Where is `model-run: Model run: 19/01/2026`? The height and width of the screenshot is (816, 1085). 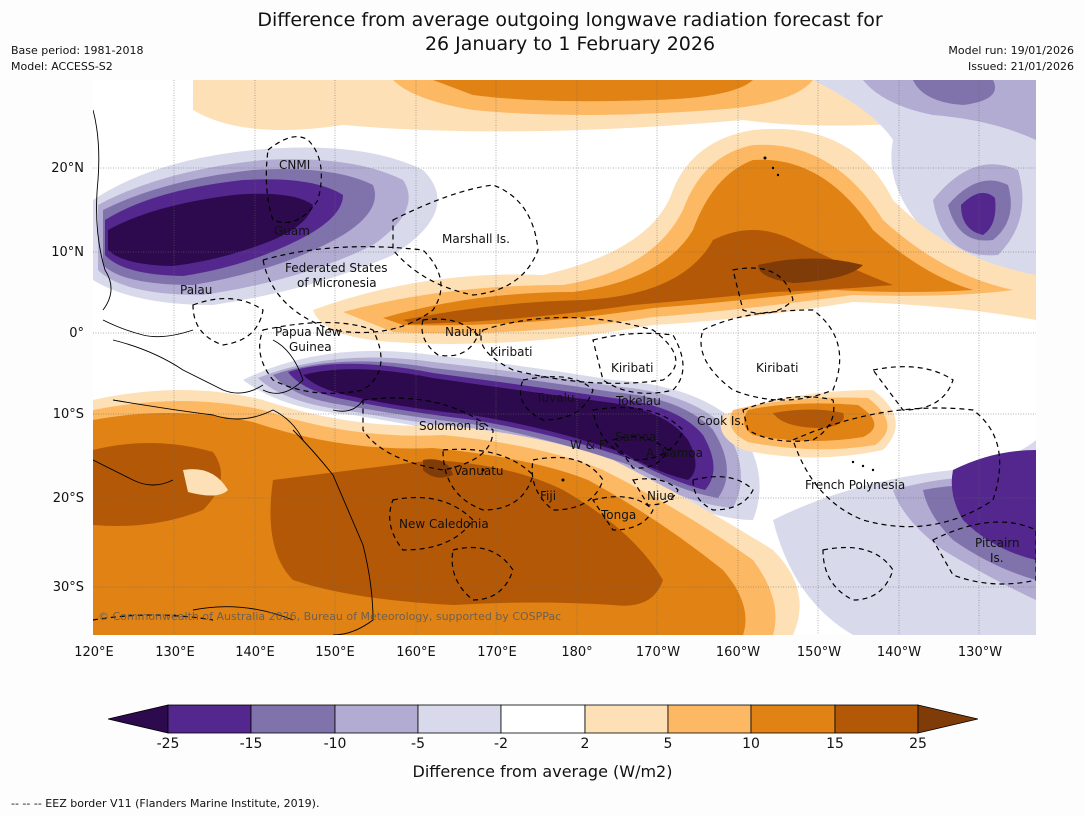 model-run: Model run: 19/01/2026 is located at coordinates (1011, 50).